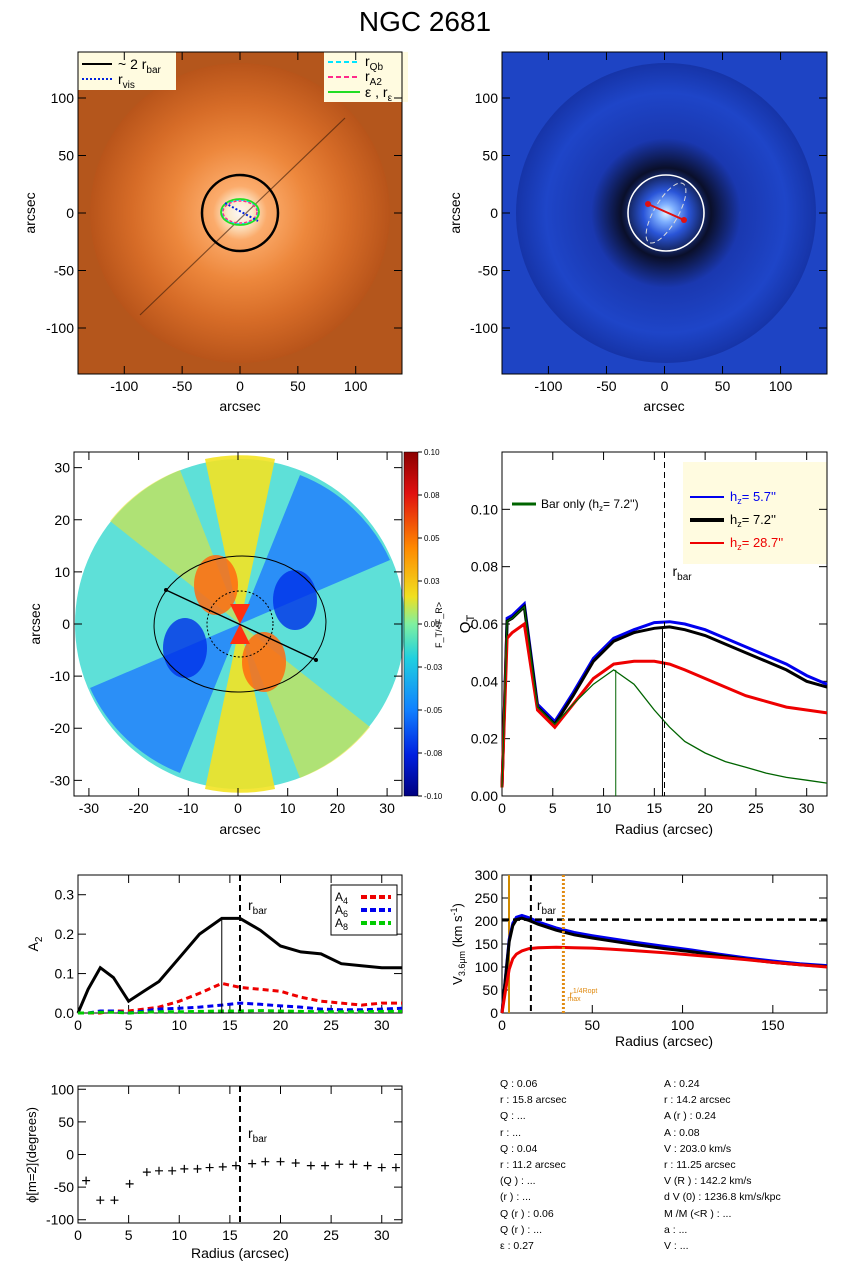 This screenshot has height=1275, width=850. What do you see at coordinates (379, 94) in the screenshot?
I see `legend-eps-label: ε , rε` at bounding box center [379, 94].